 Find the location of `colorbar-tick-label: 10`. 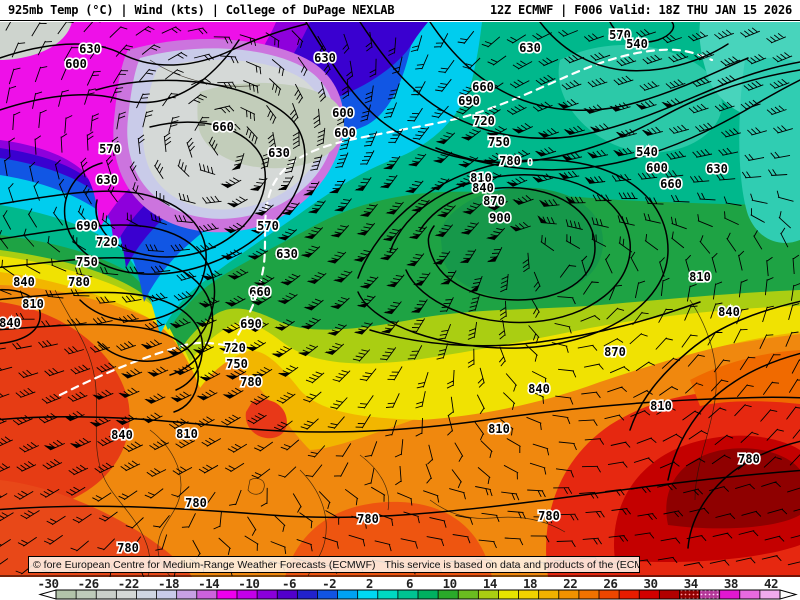

colorbar-tick-label: 10 is located at coordinates (450, 583).